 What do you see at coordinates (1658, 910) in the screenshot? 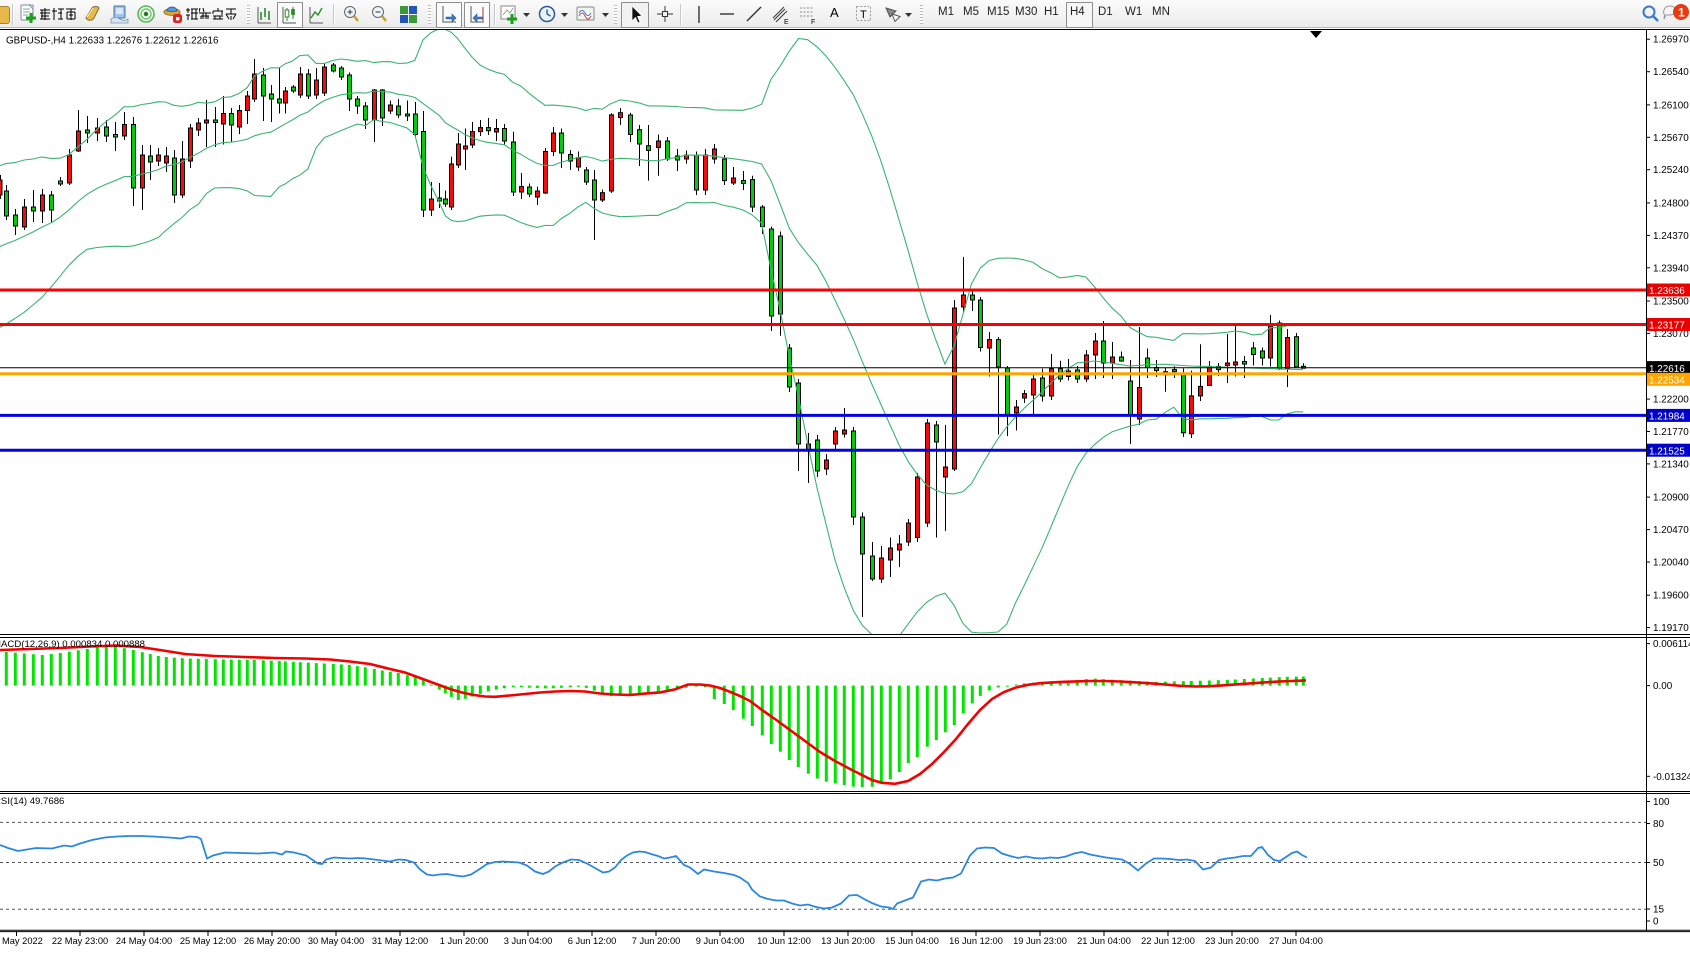
I see `svg-text: 15` at bounding box center [1658, 910].